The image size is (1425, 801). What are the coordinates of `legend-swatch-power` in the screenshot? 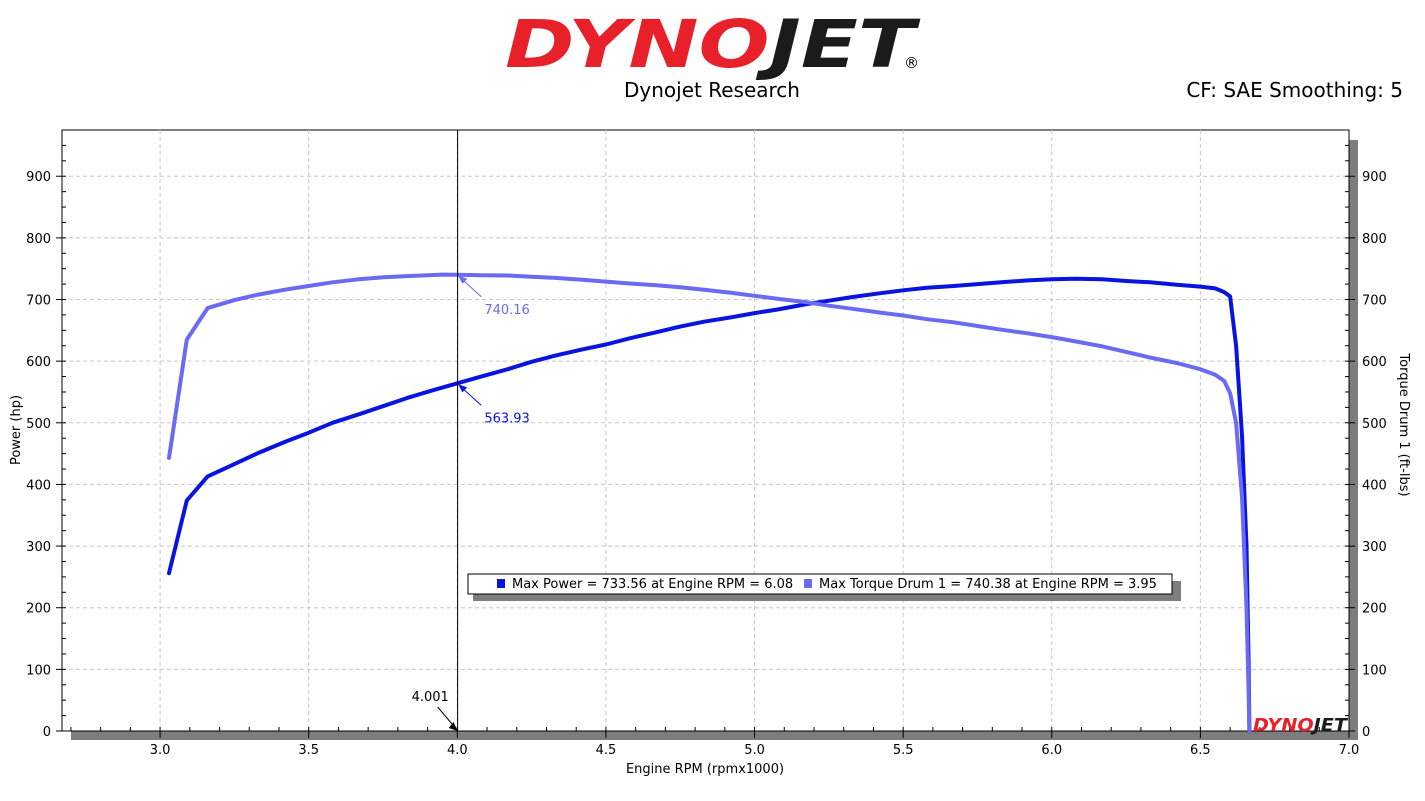 It's located at (501, 583).